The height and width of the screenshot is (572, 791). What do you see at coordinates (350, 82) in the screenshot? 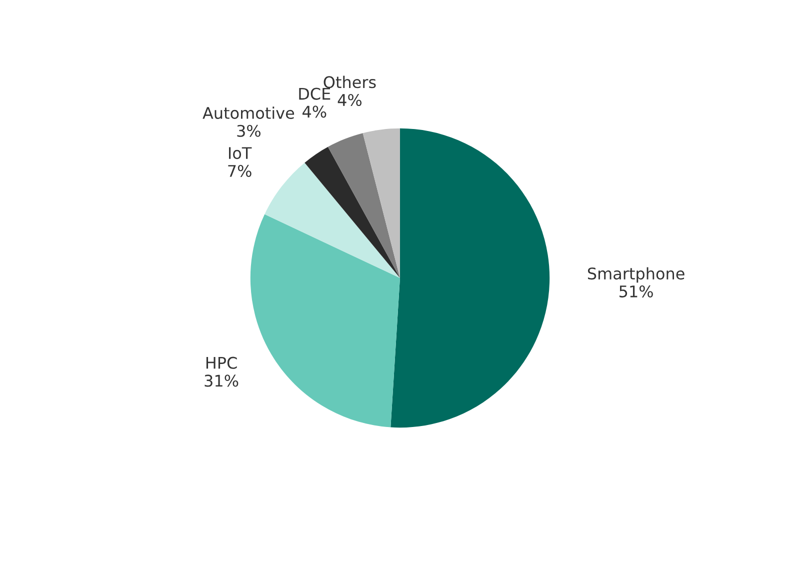
I see `slice-label: Others` at bounding box center [350, 82].